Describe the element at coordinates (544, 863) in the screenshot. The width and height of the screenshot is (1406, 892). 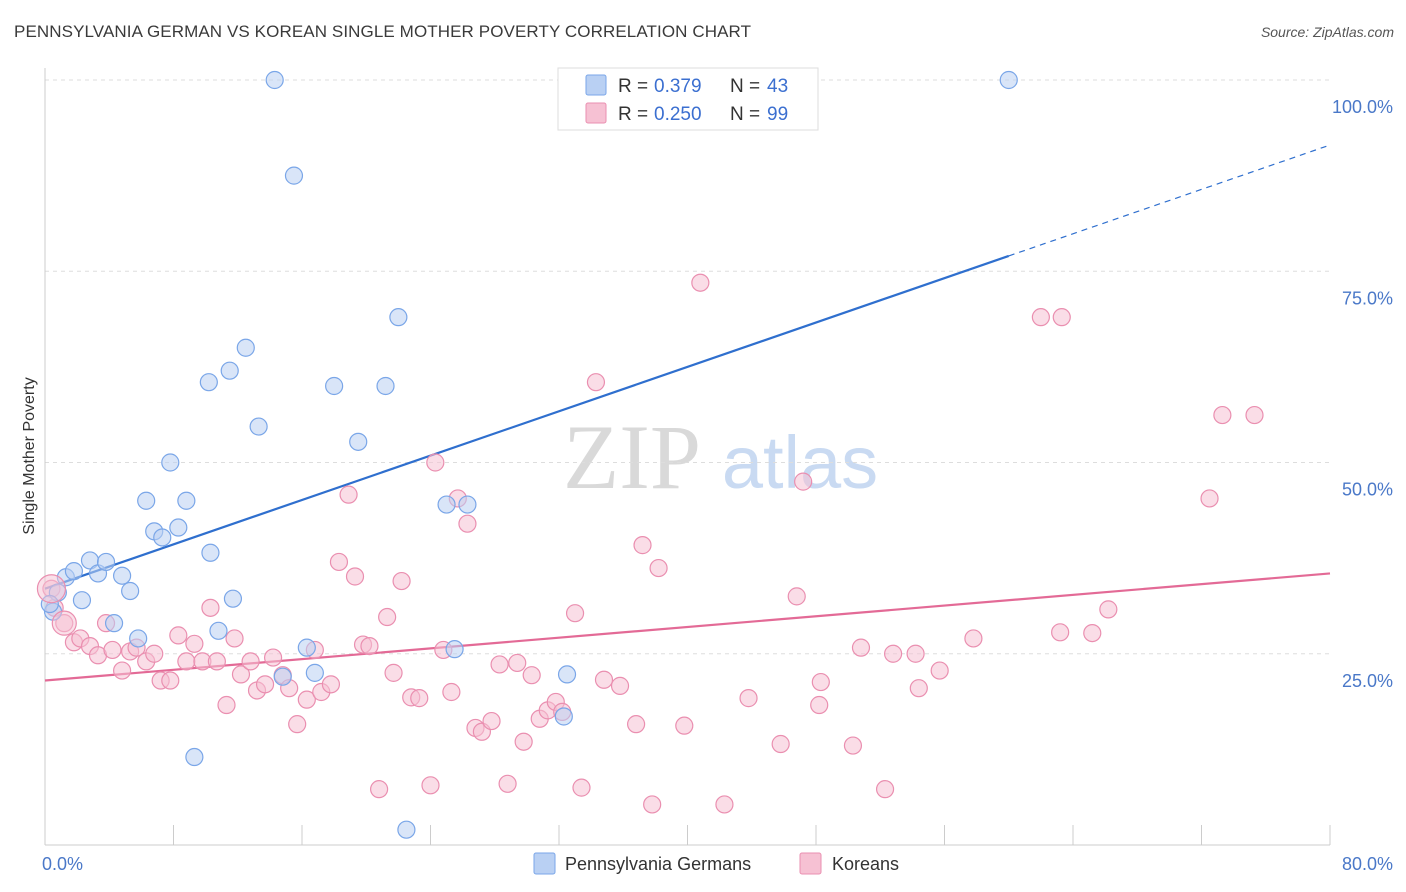
I see `bottom-legend-swatch-pennsylvania-germans` at that location.